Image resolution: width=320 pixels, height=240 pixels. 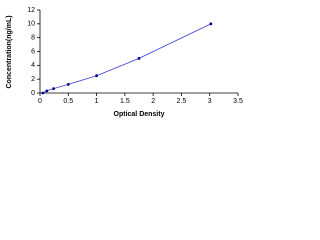 I want to click on y-tick-label: 4, so click(x=33, y=65).